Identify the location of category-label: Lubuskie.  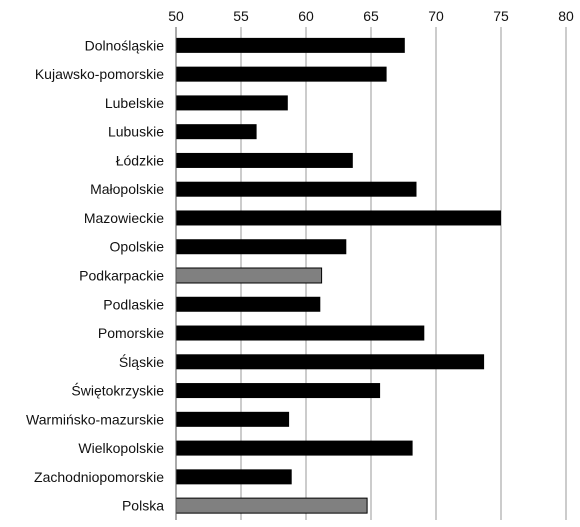
(136, 132).